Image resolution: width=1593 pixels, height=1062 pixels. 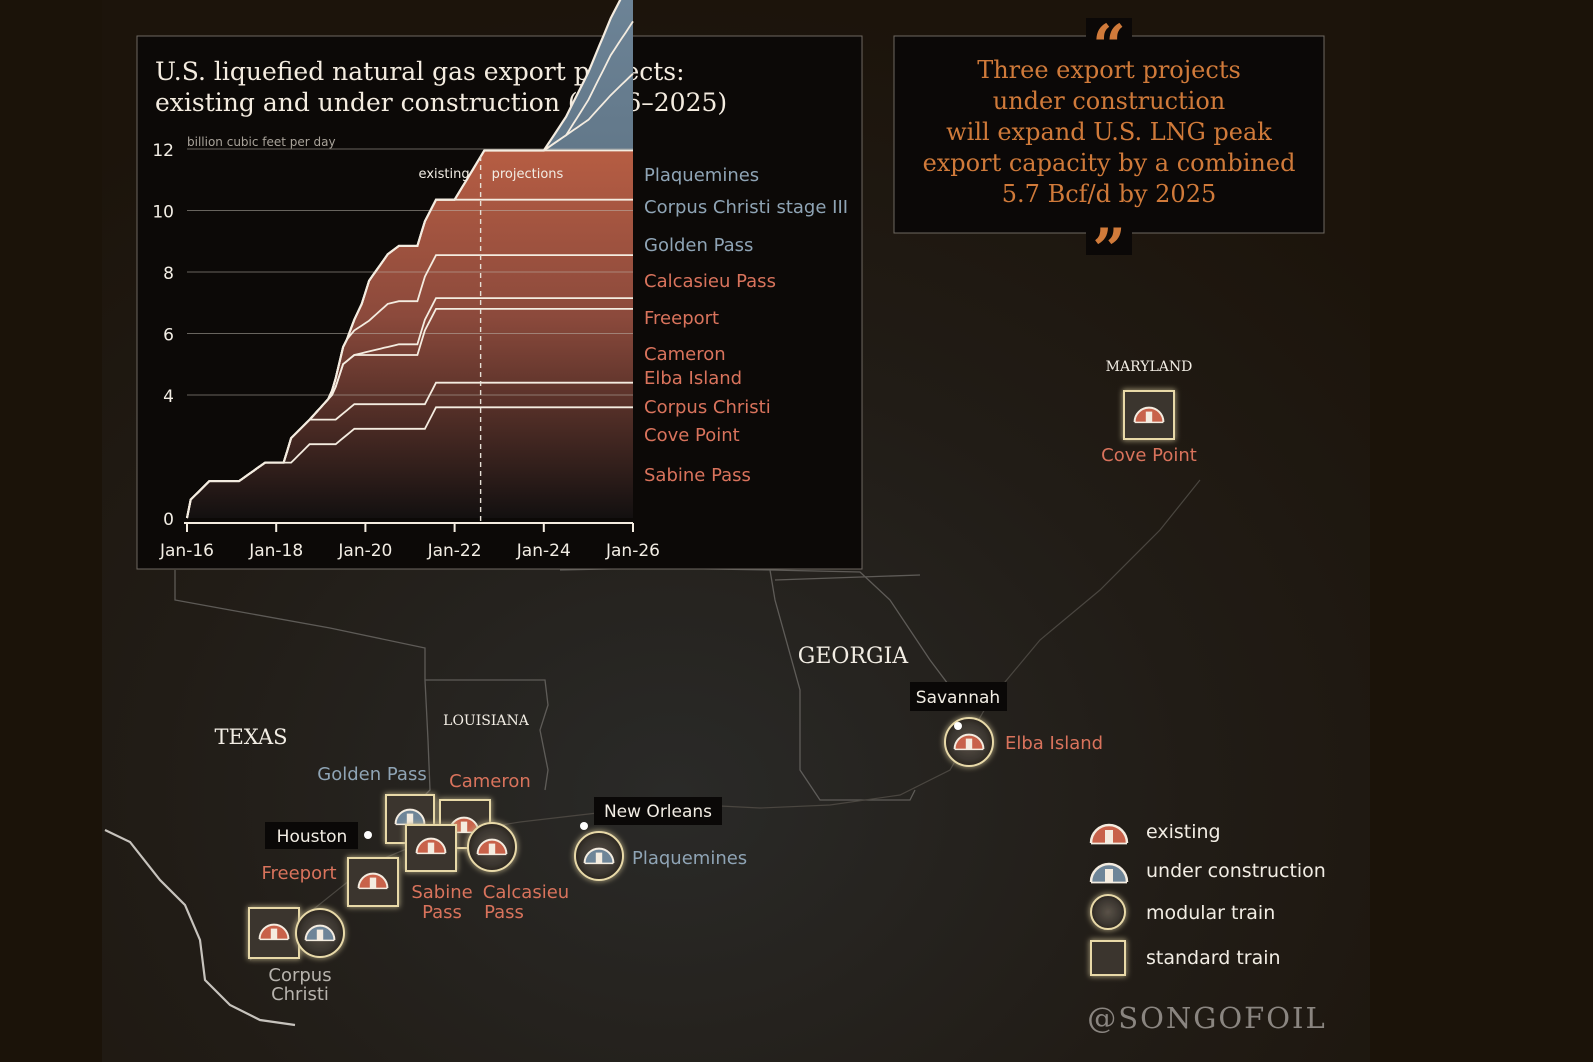 I want to click on city-tag-houston-bg, so click(x=311, y=835).